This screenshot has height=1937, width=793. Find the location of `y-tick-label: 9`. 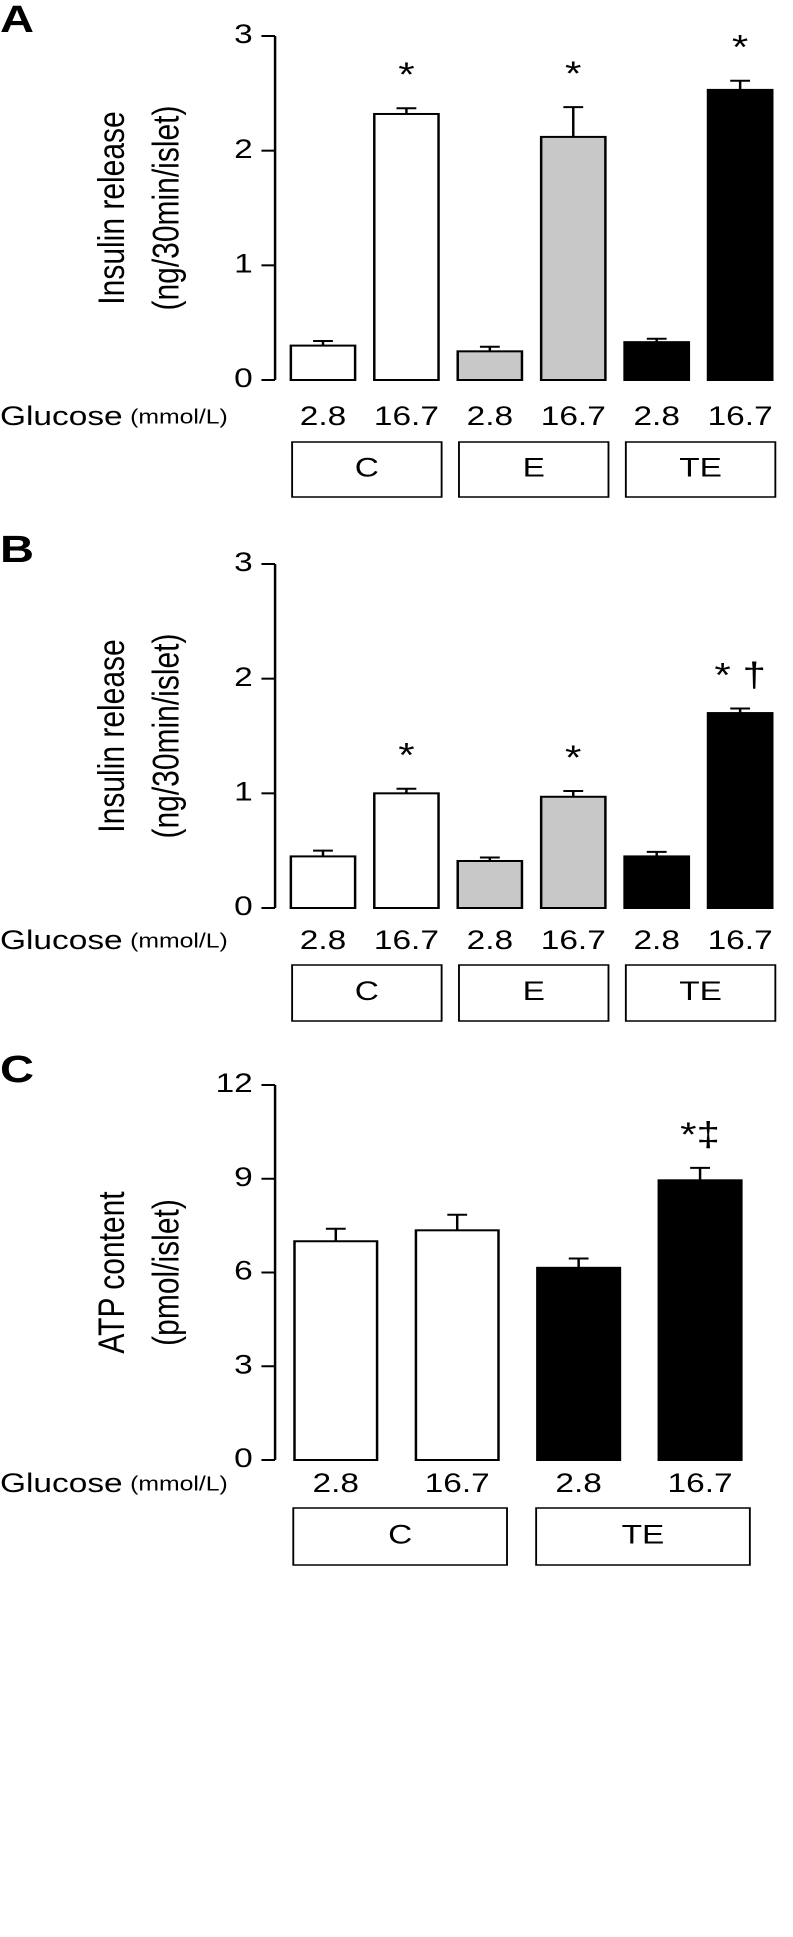

y-tick-label: 9 is located at coordinates (243, 1177).